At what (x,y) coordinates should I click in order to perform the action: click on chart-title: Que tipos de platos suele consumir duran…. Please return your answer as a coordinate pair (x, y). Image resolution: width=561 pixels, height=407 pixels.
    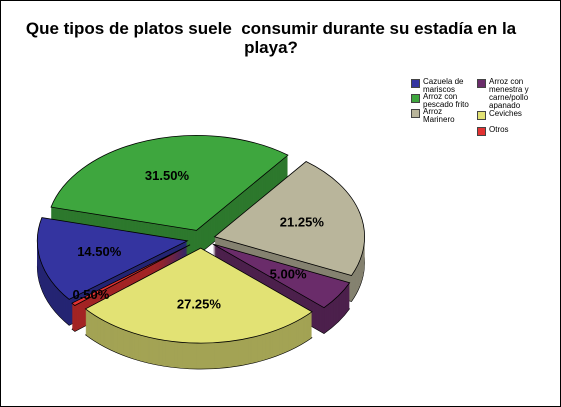
    Looking at the image, I should click on (273, 38).